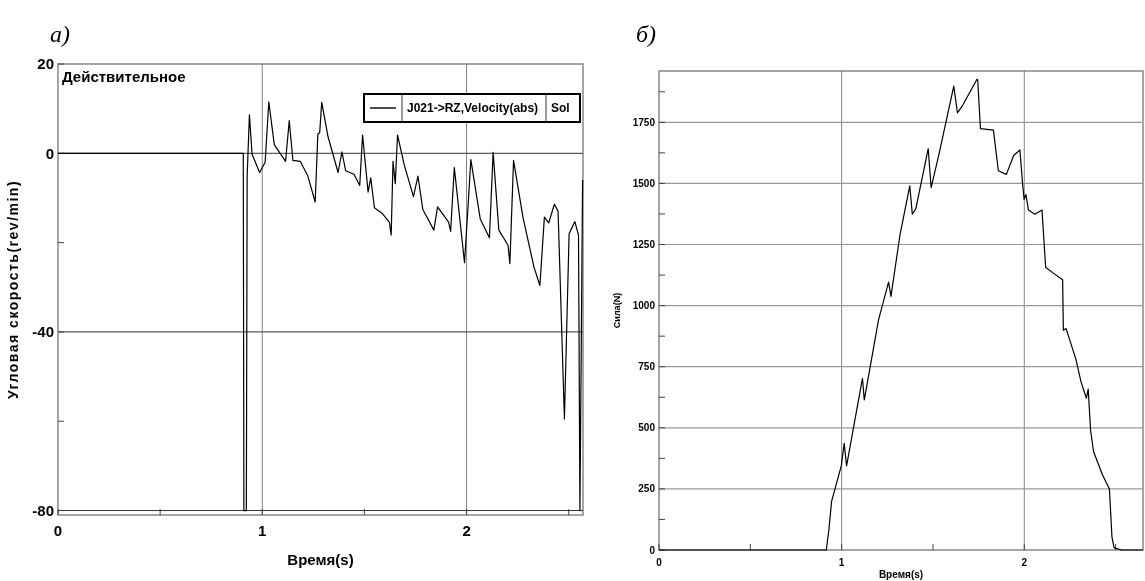 The width and height of the screenshot is (1145, 581). Describe the element at coordinates (45, 64) in the screenshot. I see `y-tick-label: 20` at that location.